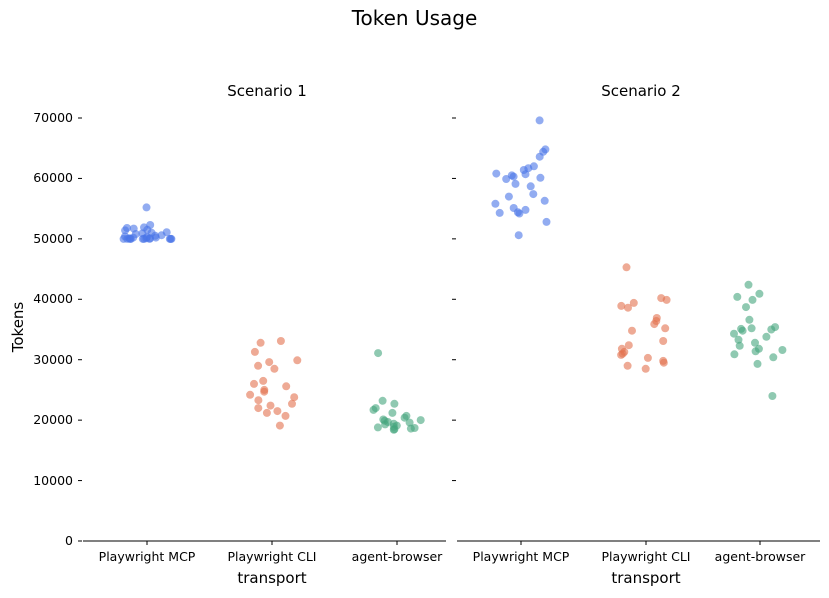  I want to click on y-tick-label: 60000, so click(53, 178).